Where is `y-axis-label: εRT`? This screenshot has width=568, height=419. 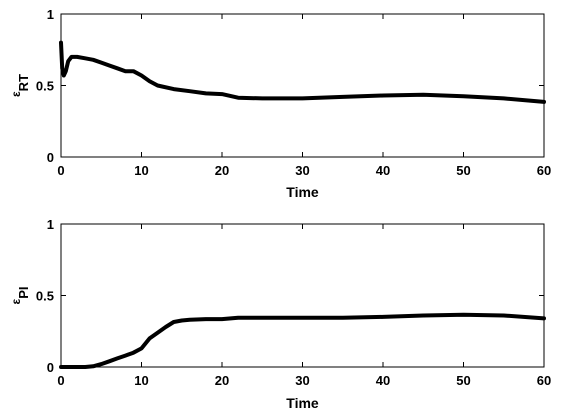
y-axis-label: εRT is located at coordinates (20, 85).